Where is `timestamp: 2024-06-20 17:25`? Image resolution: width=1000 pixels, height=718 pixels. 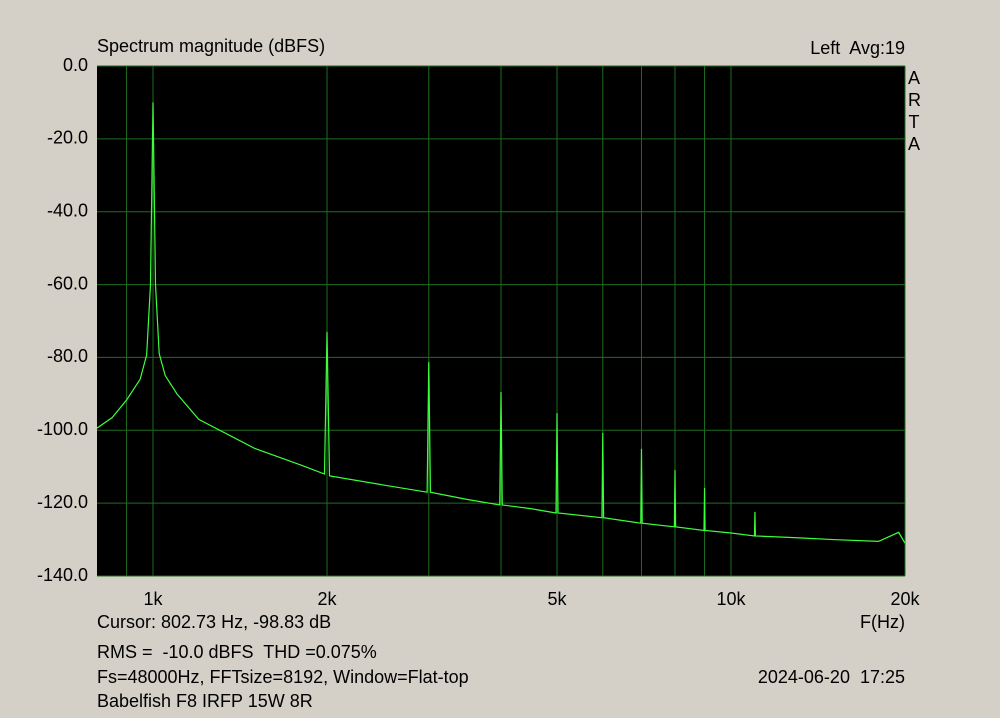 timestamp: 2024-06-20 17:25 is located at coordinates (831, 677).